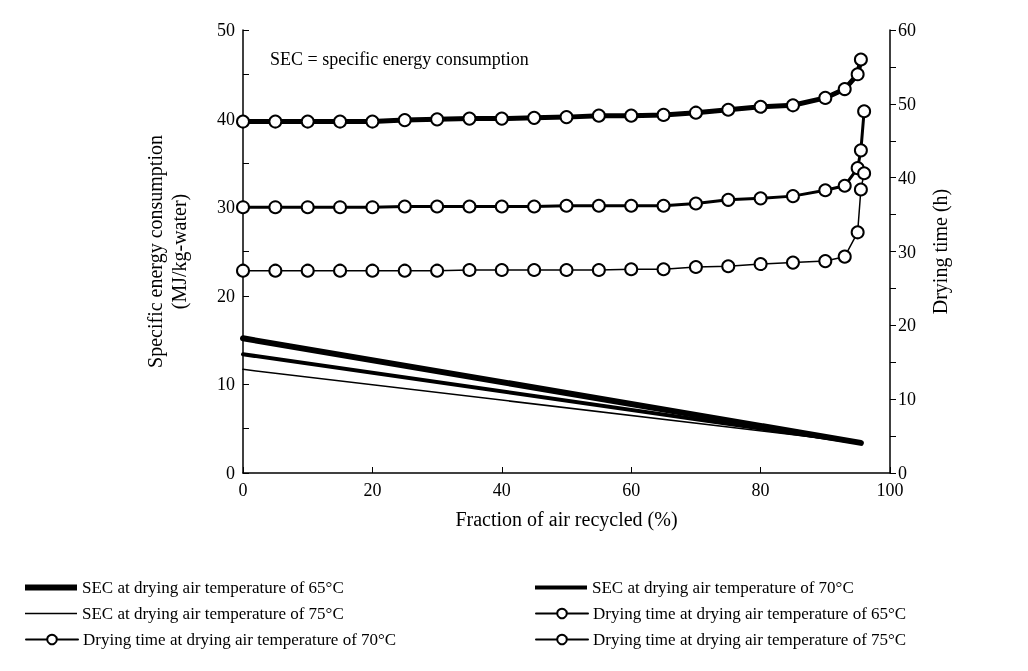 This screenshot has width=1028, height=671. Describe the element at coordinates (760, 490) in the screenshot. I see `x-tick-label: 80` at that location.